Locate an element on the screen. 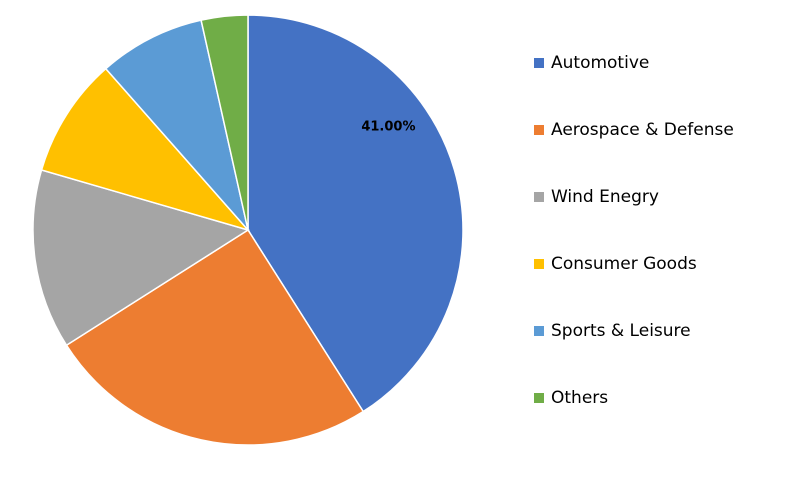  data-label: 41.00% is located at coordinates (388, 127).